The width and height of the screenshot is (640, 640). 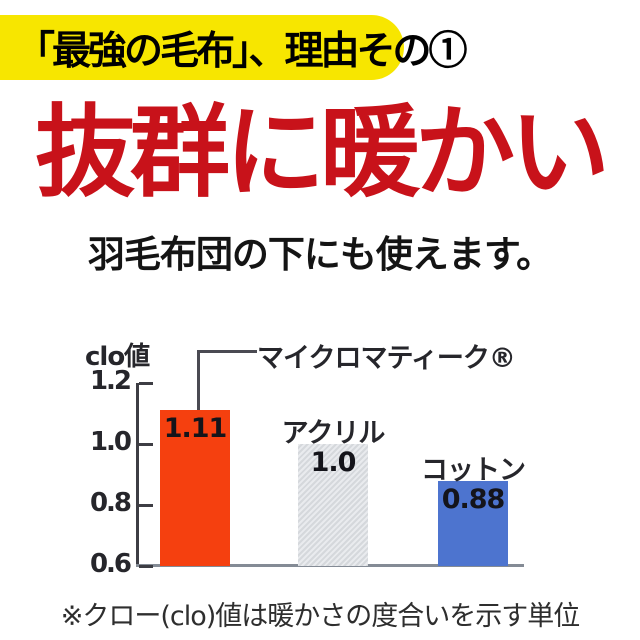 I want to click on y-tick-label: 0.8, so click(x=110, y=503).